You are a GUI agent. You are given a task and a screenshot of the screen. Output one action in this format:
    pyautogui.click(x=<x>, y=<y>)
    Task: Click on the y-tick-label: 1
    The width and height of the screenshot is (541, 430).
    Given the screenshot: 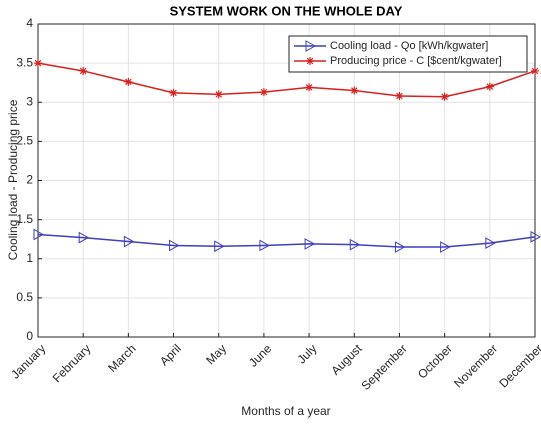 What is the action you would take?
    pyautogui.click(x=29, y=258)
    